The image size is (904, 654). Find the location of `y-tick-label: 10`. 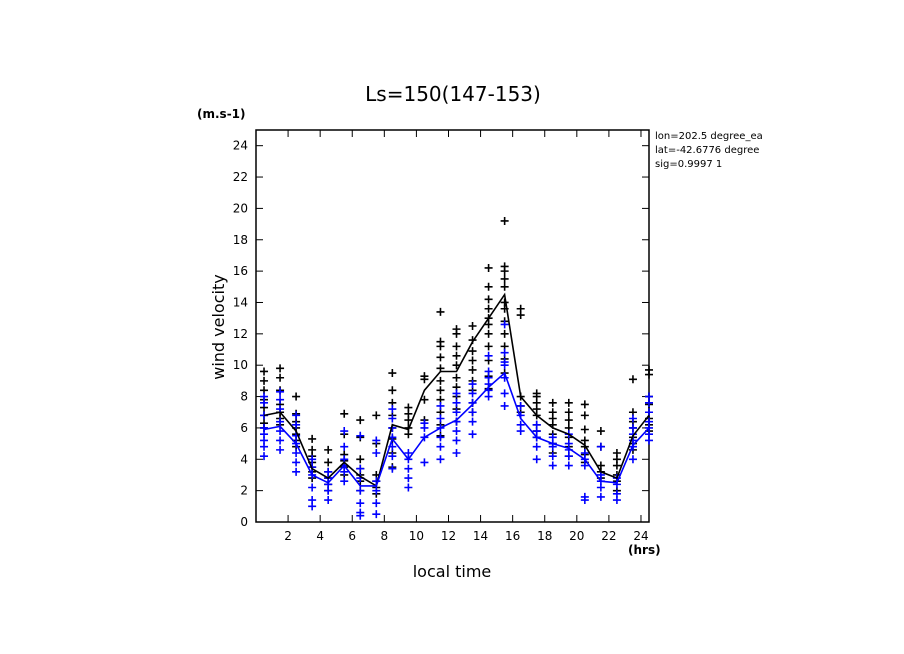

y-tick-label: 10 is located at coordinates (240, 365).